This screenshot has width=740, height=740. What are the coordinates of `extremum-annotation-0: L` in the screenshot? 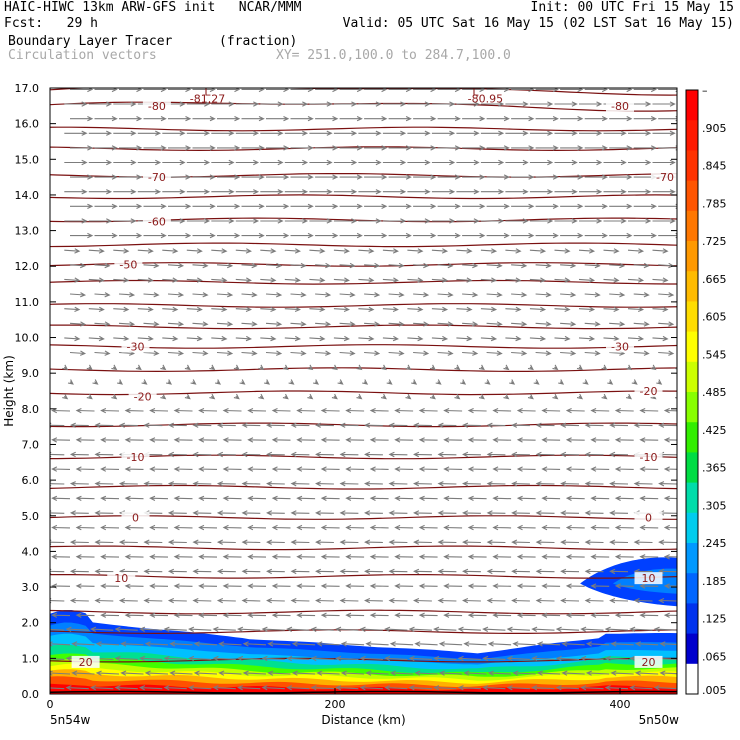 It's located at (207, 92).